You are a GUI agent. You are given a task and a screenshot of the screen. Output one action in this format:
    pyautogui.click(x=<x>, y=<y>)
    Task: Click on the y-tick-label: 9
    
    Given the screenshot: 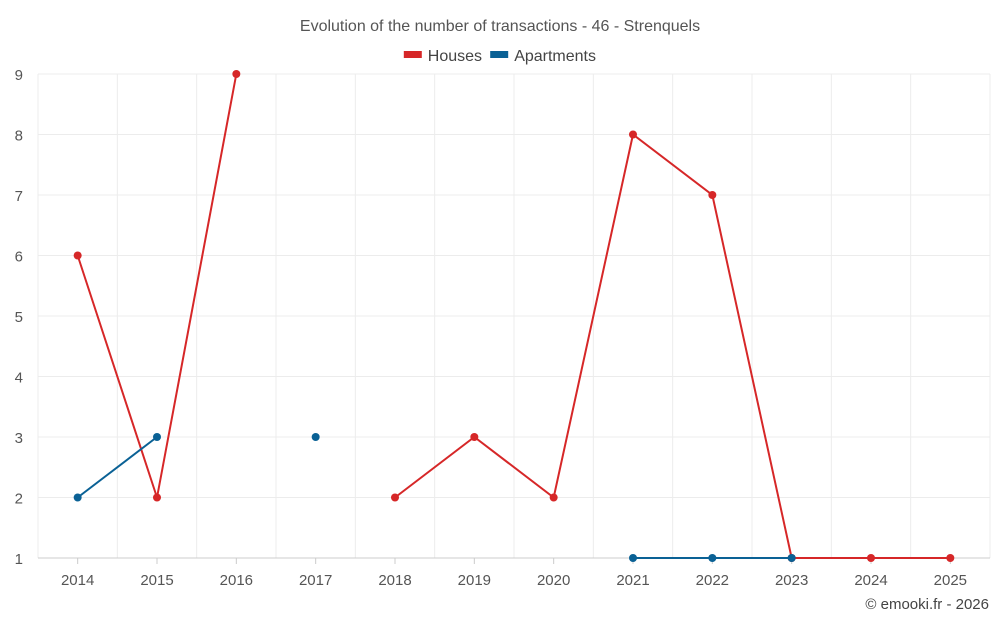 What is the action you would take?
    pyautogui.click(x=19, y=75)
    